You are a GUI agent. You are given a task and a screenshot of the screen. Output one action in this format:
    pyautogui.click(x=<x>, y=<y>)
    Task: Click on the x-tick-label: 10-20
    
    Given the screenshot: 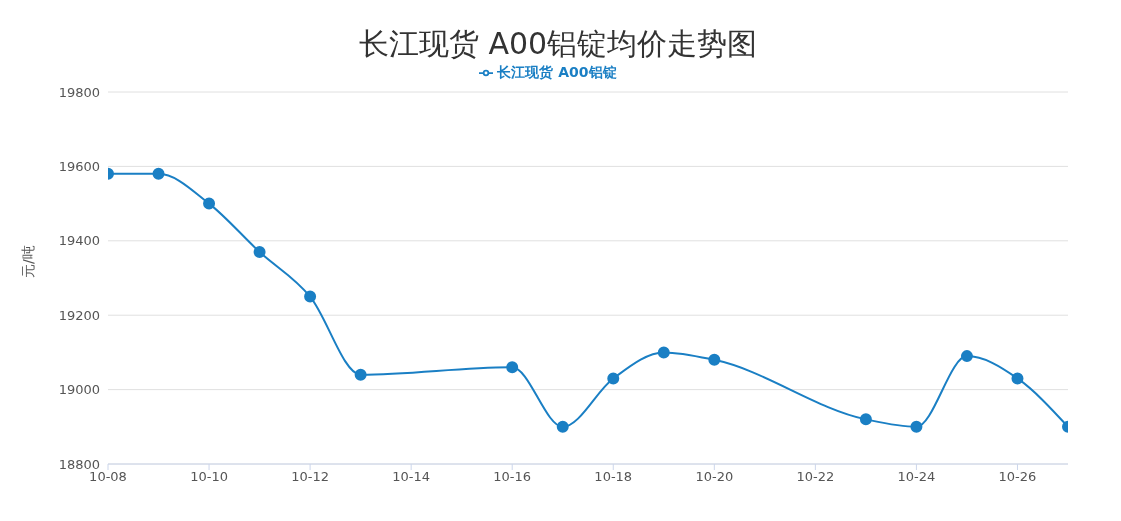 What is the action you would take?
    pyautogui.click(x=714, y=477)
    